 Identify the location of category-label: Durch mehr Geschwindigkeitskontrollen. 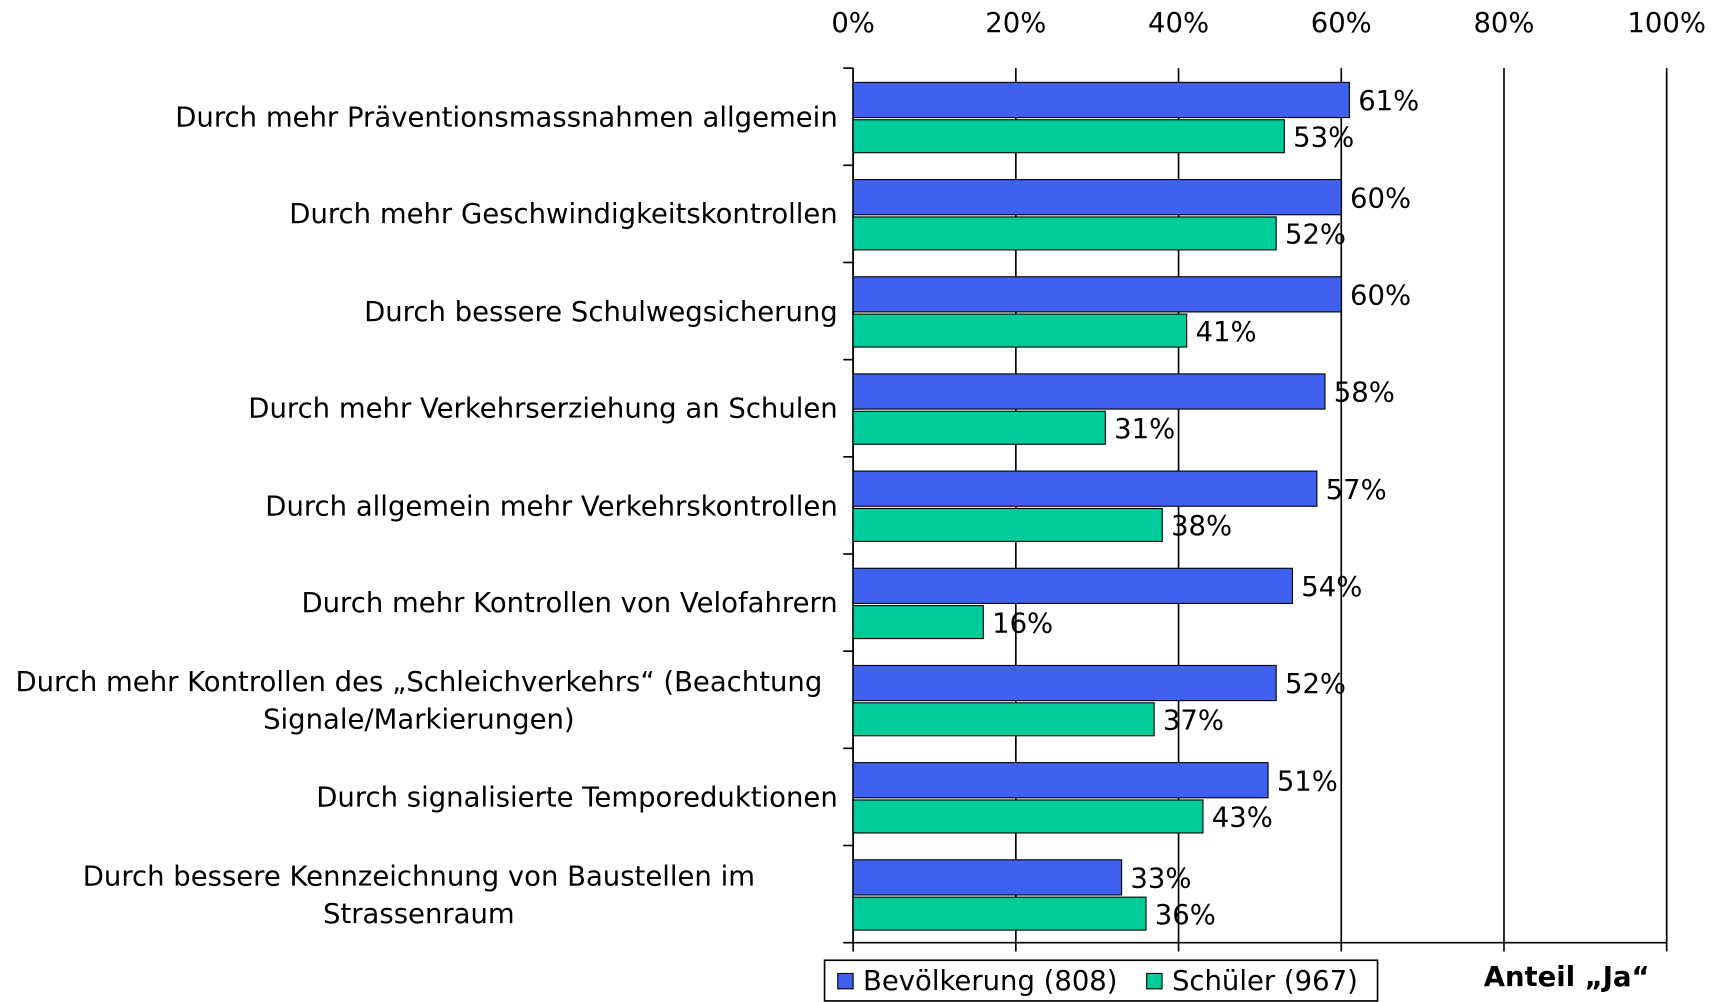
(419, 214).